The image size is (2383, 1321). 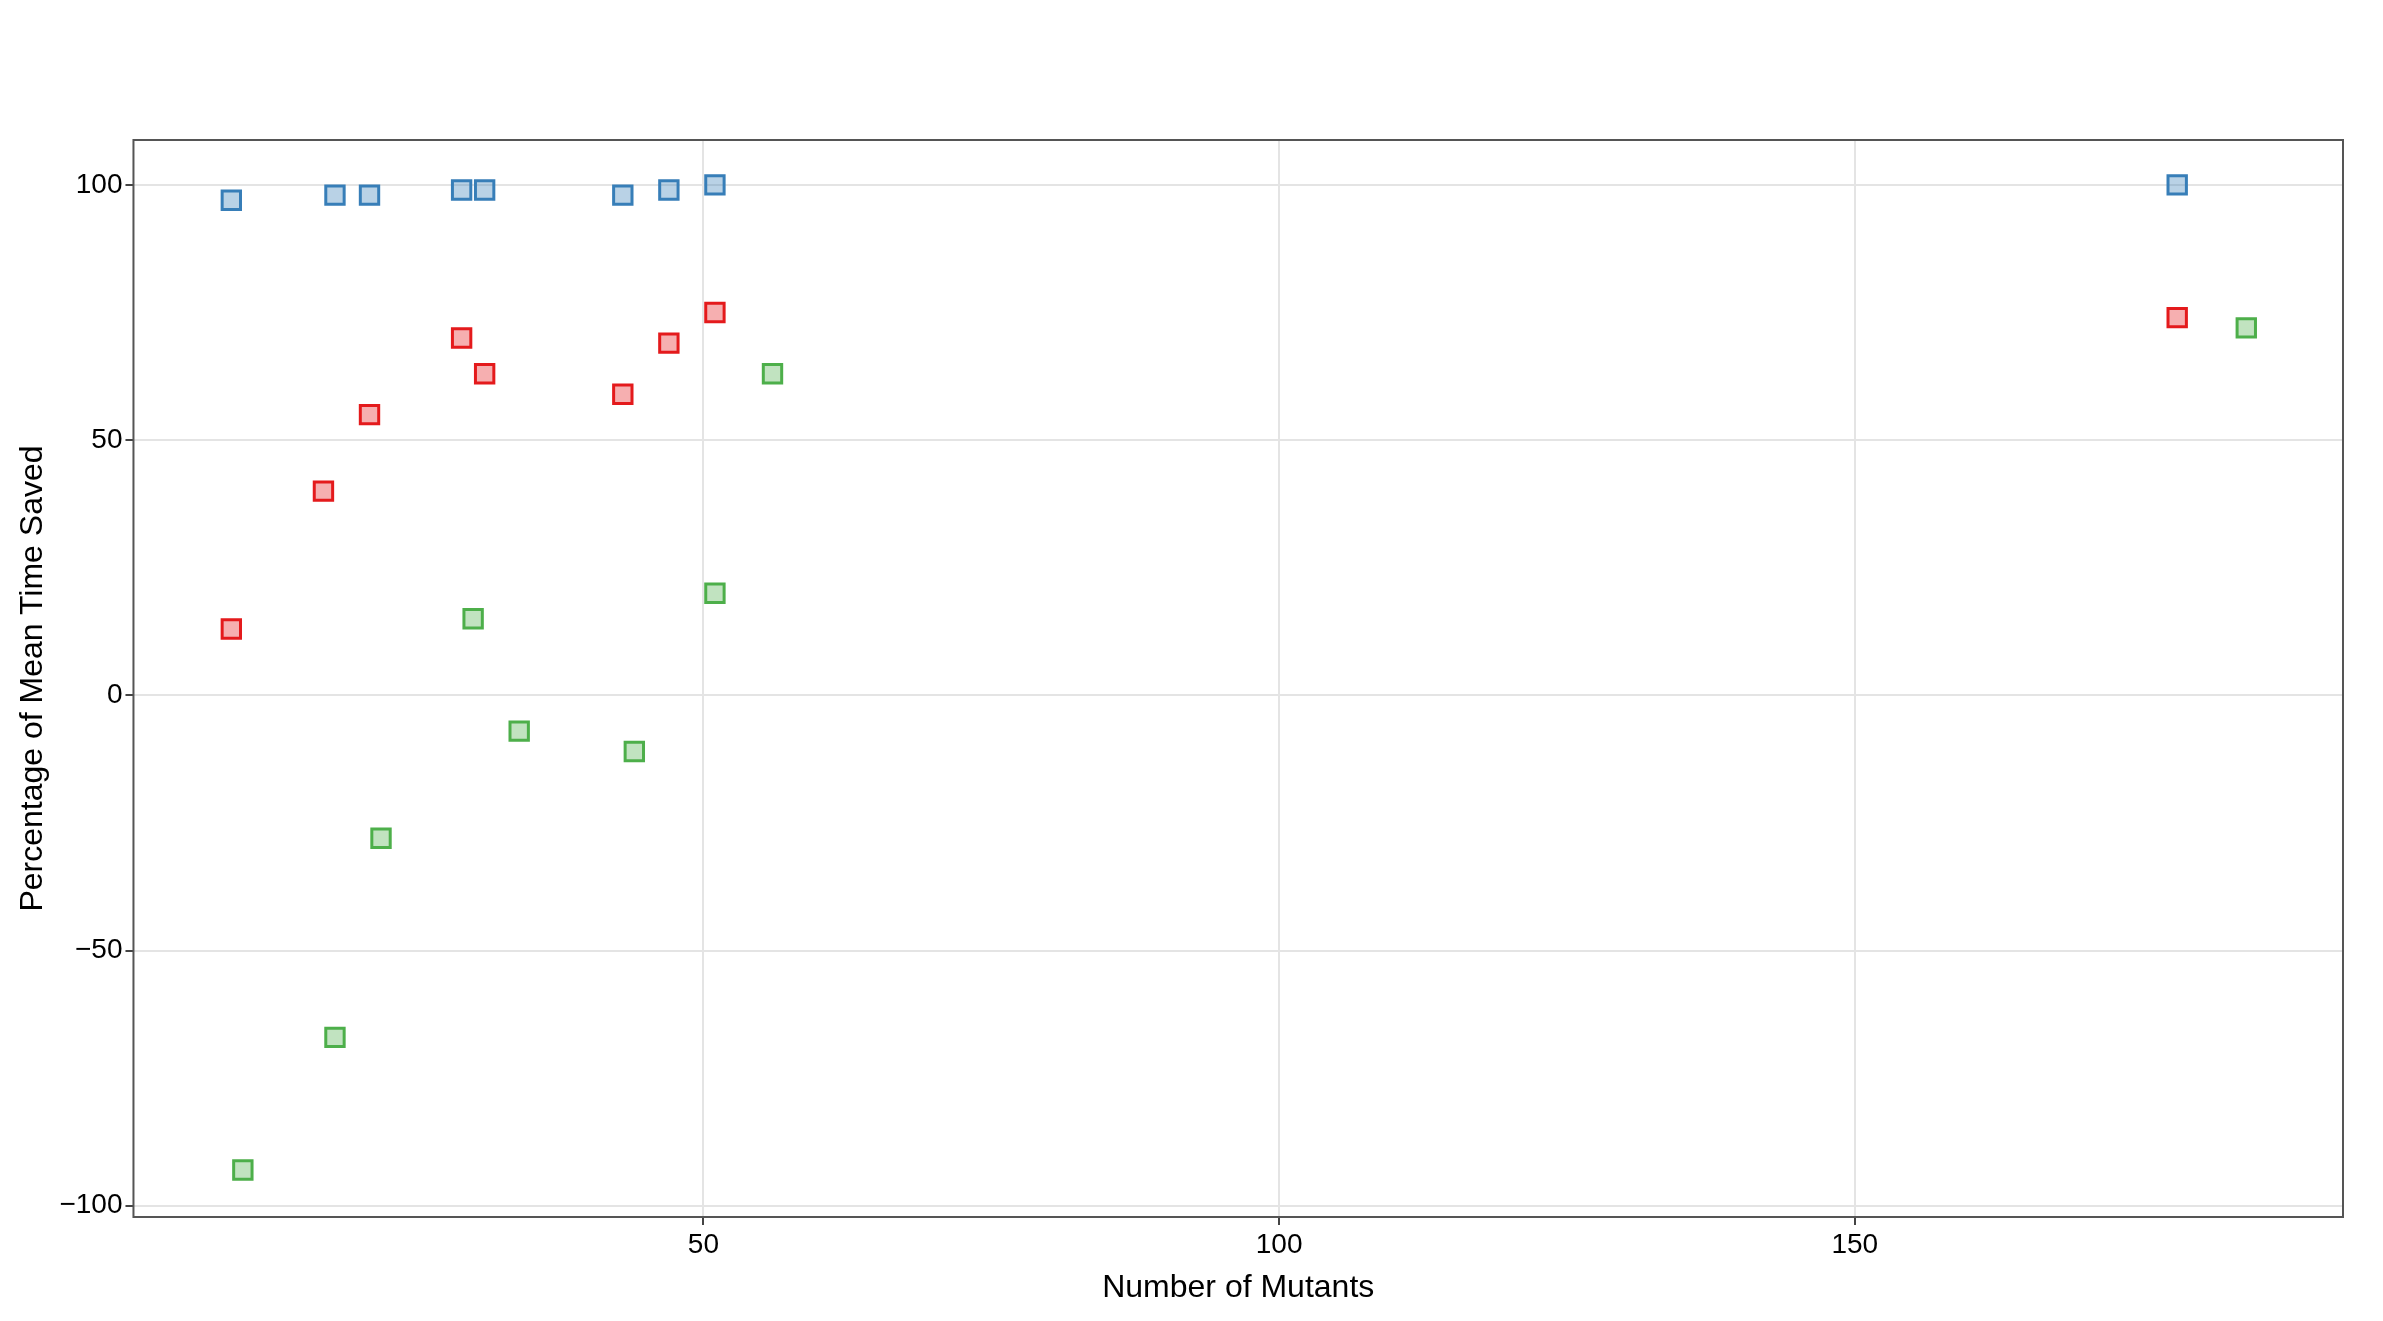 I want to click on y-tick-label: 50, so click(x=107, y=438).